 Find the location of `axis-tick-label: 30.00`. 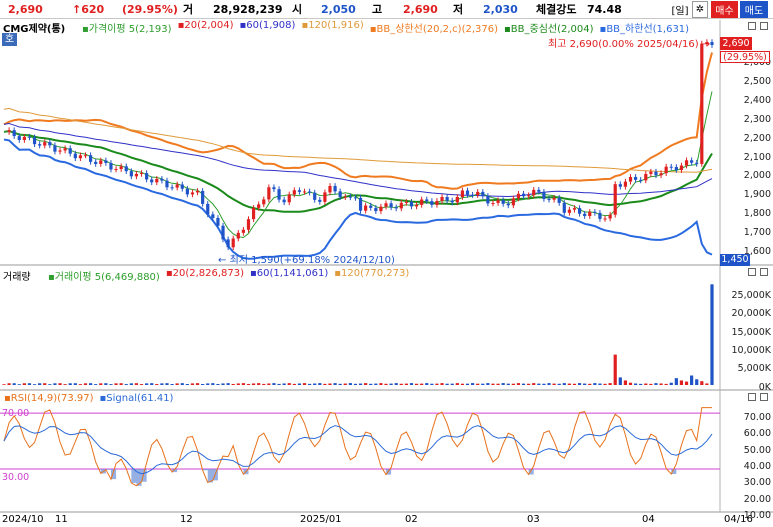

axis-tick-label: 30.00 is located at coordinates (757, 483).